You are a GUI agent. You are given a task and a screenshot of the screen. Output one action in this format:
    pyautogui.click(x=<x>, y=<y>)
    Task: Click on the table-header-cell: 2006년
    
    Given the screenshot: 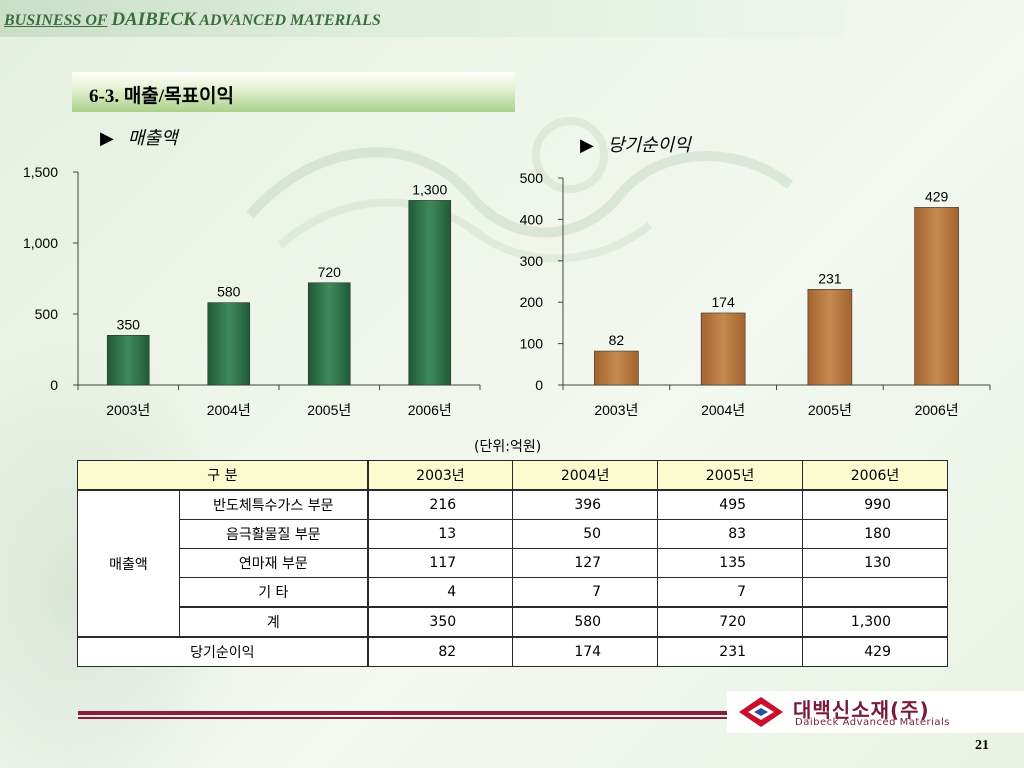 What is the action you would take?
    pyautogui.click(x=875, y=475)
    